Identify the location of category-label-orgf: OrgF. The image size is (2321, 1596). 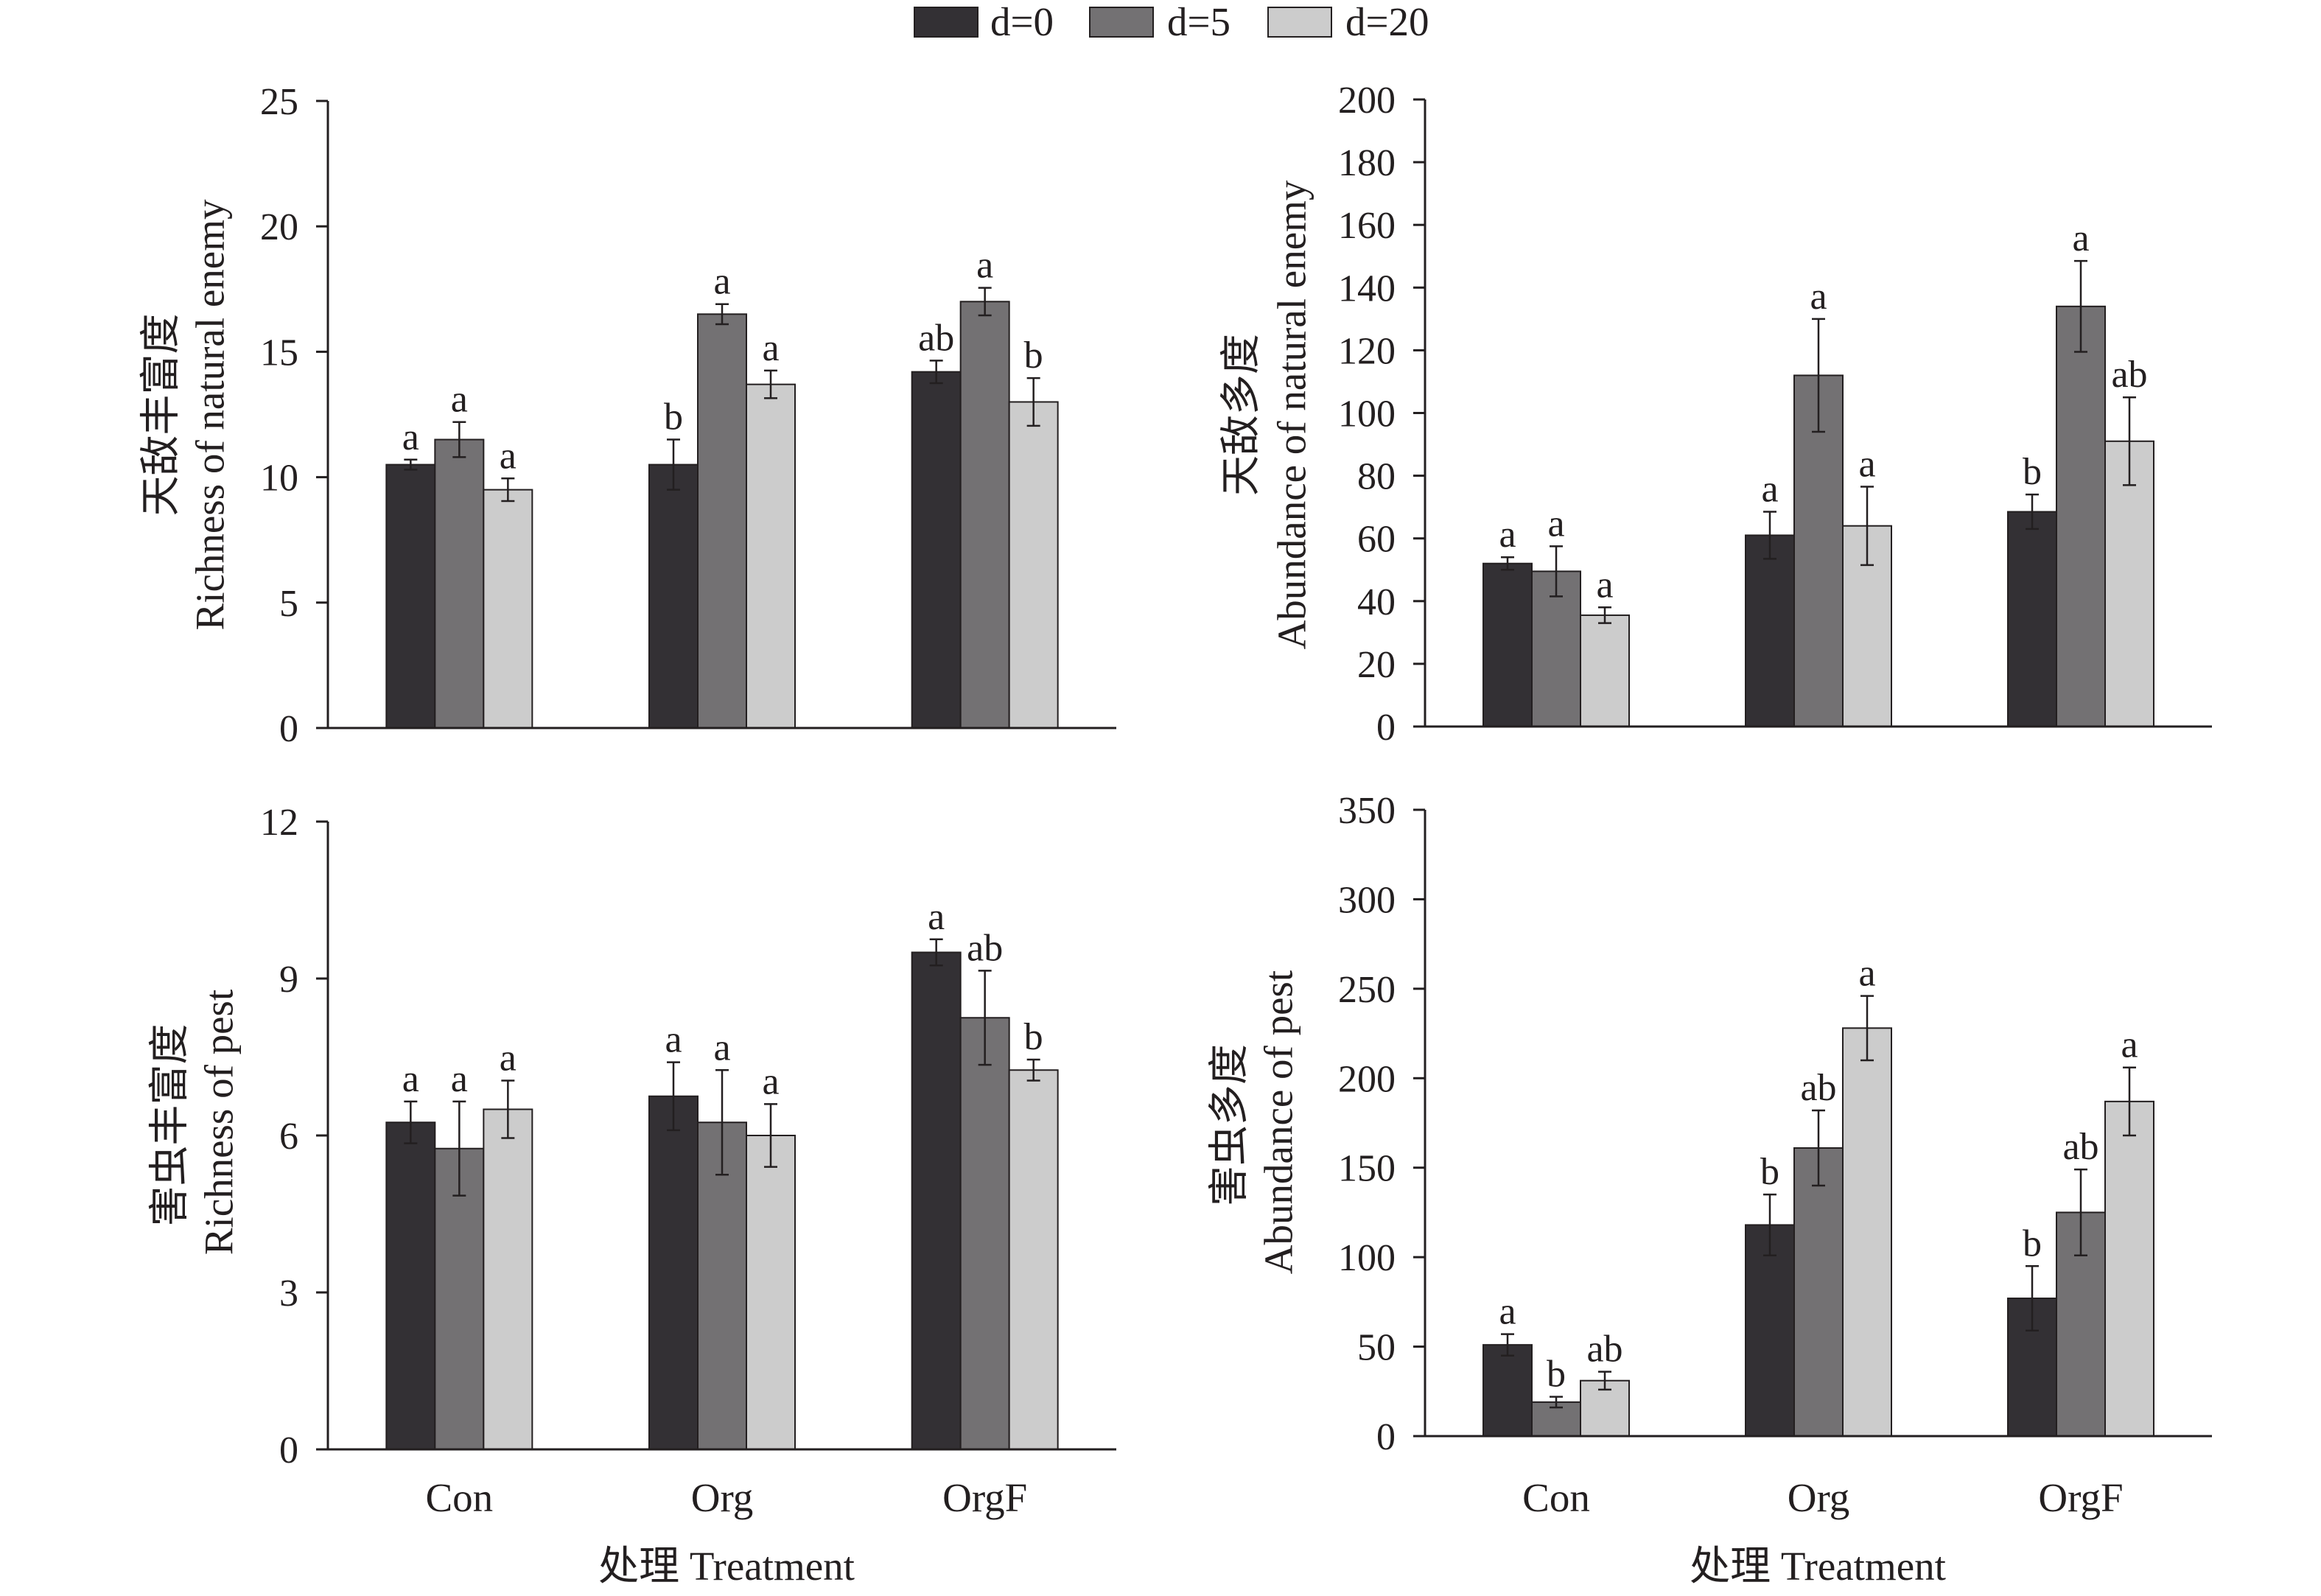
(2080, 1497).